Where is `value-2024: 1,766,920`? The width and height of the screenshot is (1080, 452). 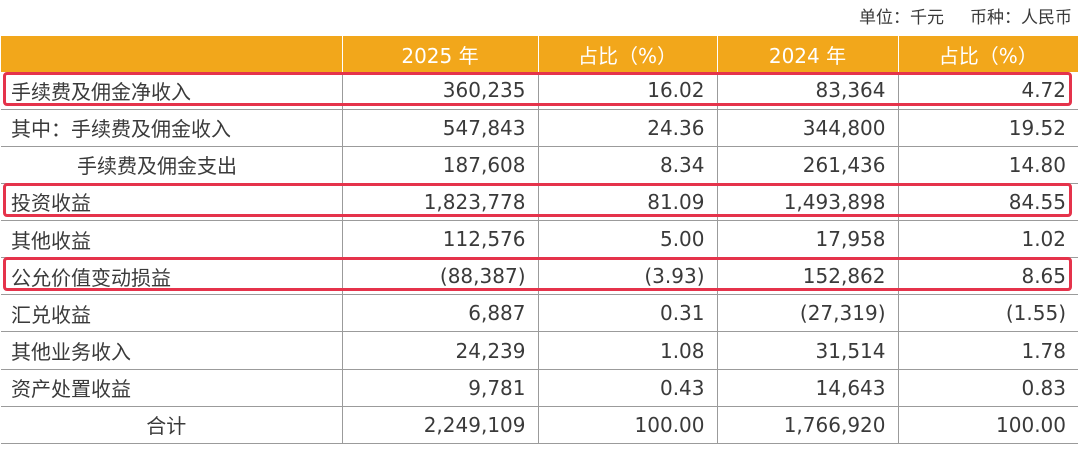
value-2024: 1,766,920 is located at coordinates (808, 425).